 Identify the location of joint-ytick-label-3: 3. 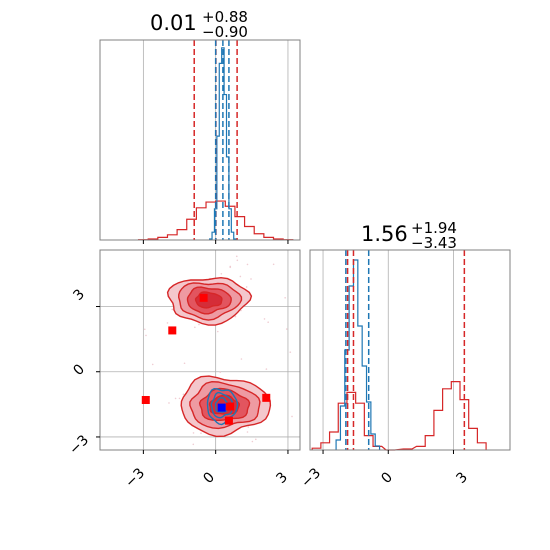
(79, 295).